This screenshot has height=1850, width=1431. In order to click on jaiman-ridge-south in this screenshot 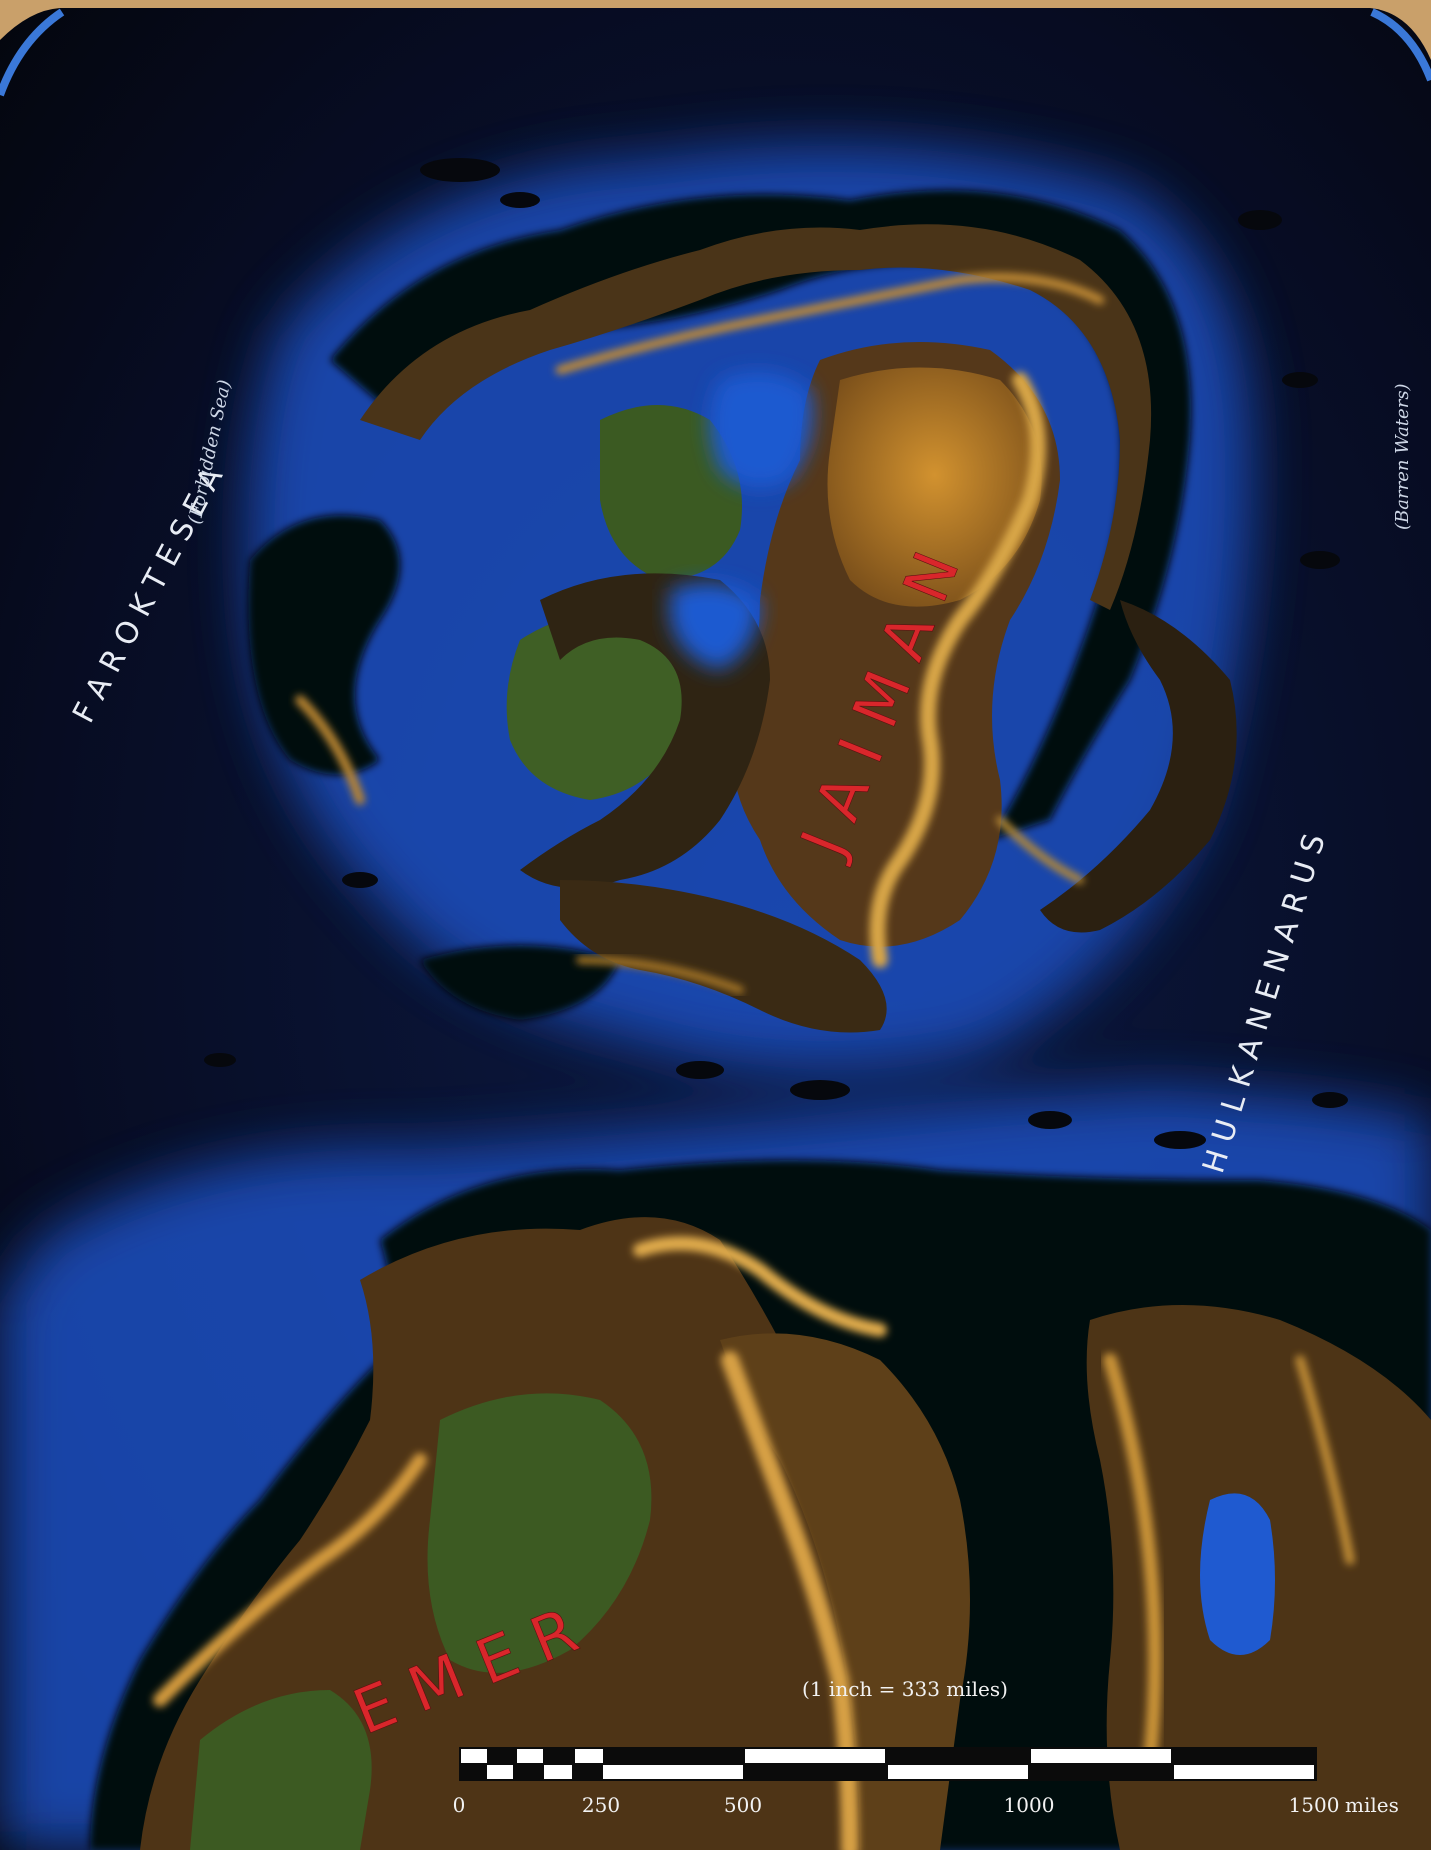, I will do `click(660, 975)`.